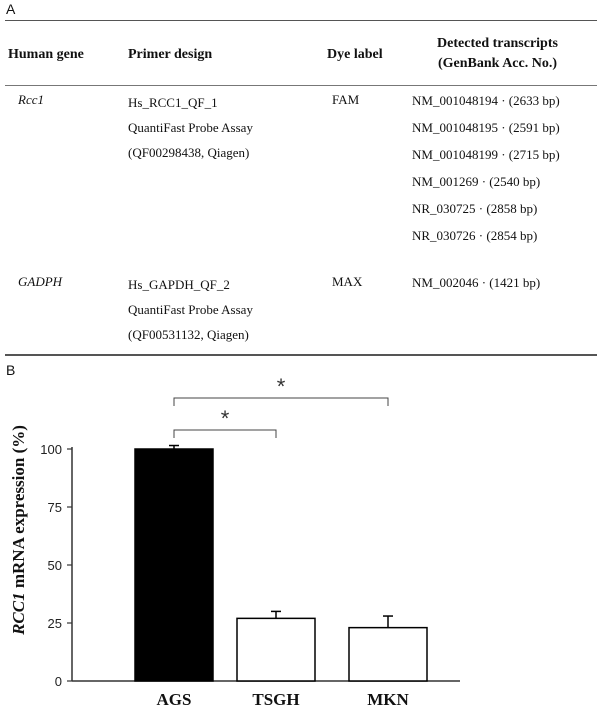  I want to click on transcript-item: NM_001048195 · (2591 bp), so click(486, 127).